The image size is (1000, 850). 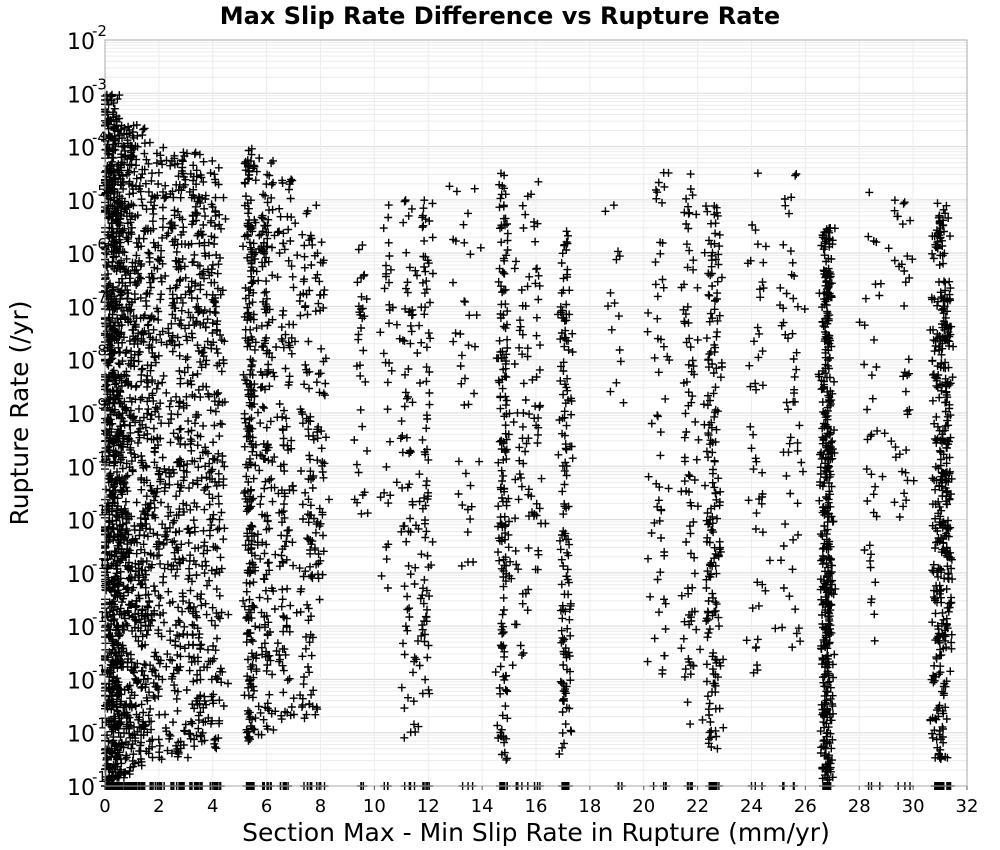 I want to click on y-tick-label: 10⁻⁸, so click(x=87, y=358).